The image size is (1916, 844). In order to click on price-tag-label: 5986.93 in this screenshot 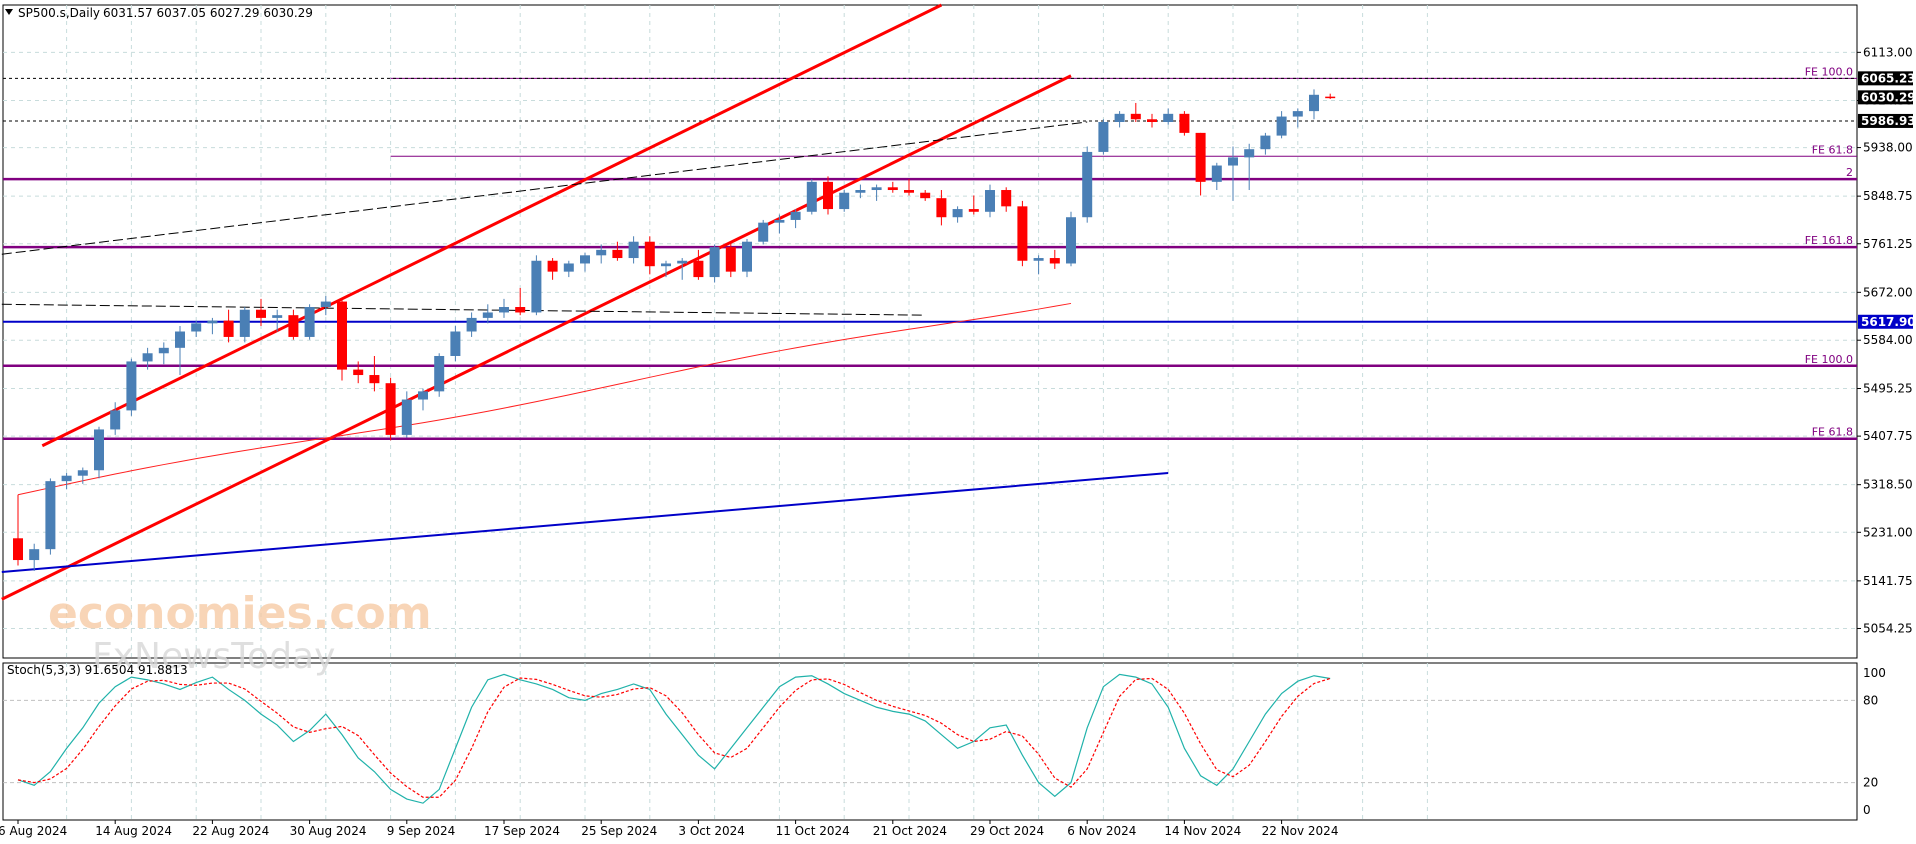, I will do `click(1888, 121)`.